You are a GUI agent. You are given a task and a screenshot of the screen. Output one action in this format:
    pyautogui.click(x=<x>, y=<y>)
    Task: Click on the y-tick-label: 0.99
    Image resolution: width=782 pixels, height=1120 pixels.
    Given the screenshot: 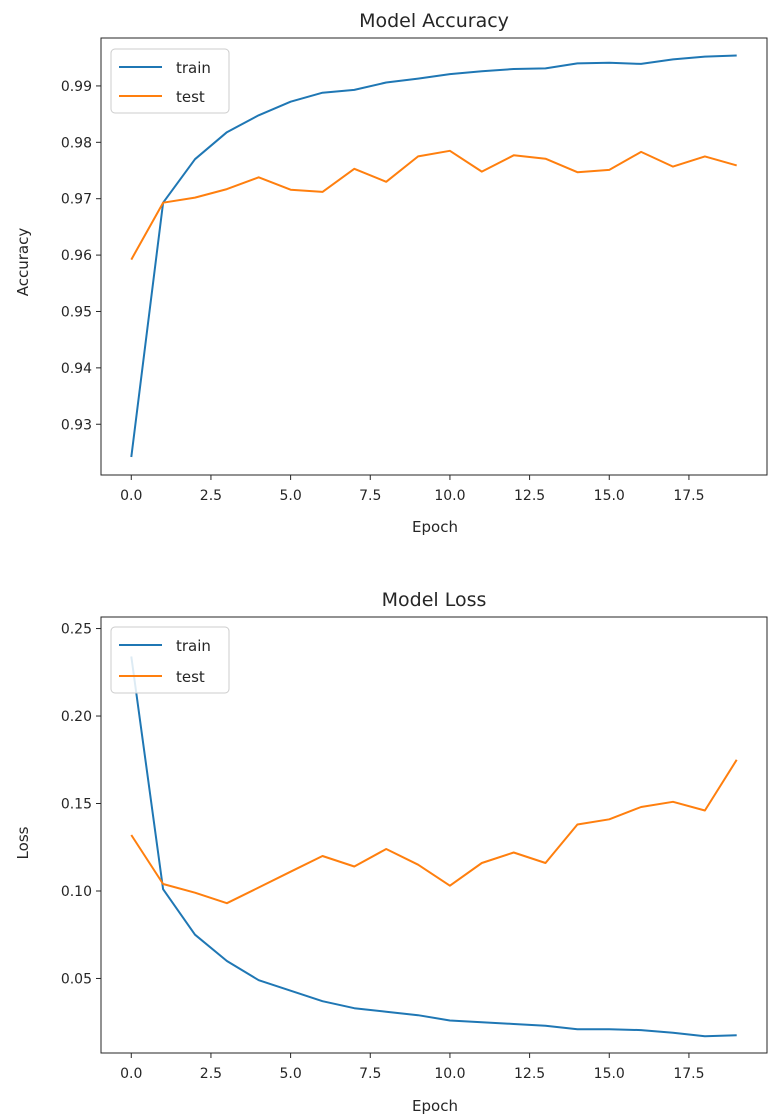 What is the action you would take?
    pyautogui.click(x=76, y=87)
    